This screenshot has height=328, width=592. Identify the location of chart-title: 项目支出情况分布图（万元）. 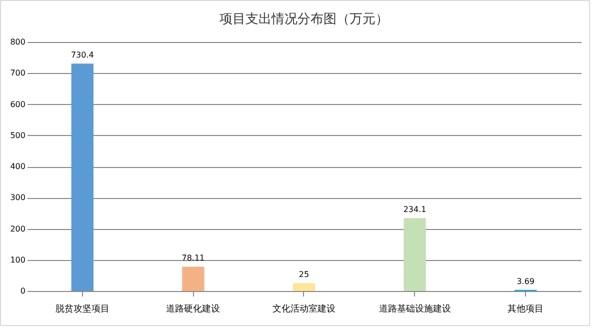
(304, 19).